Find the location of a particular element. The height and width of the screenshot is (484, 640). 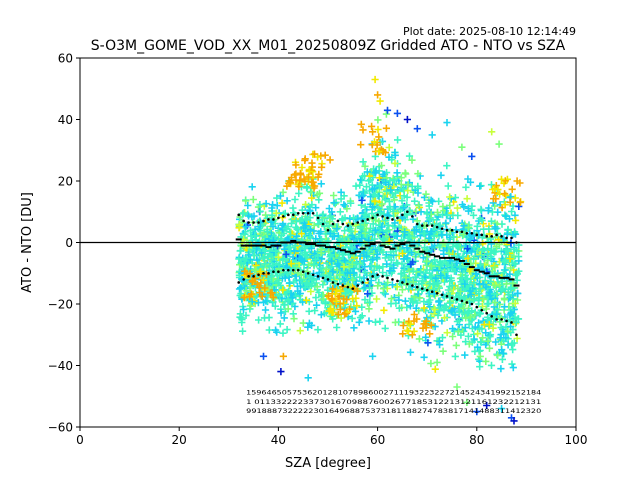

x-axis-ticks: 0 20 40 60 80 100 is located at coordinates (331, 437).